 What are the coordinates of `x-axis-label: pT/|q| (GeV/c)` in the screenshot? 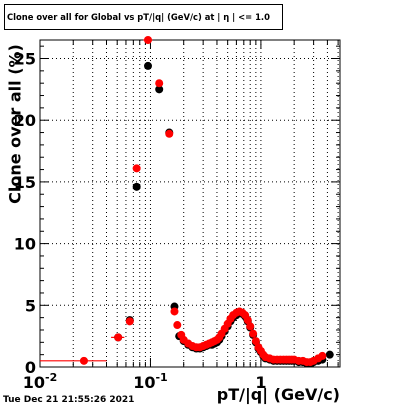 It's located at (278, 394).